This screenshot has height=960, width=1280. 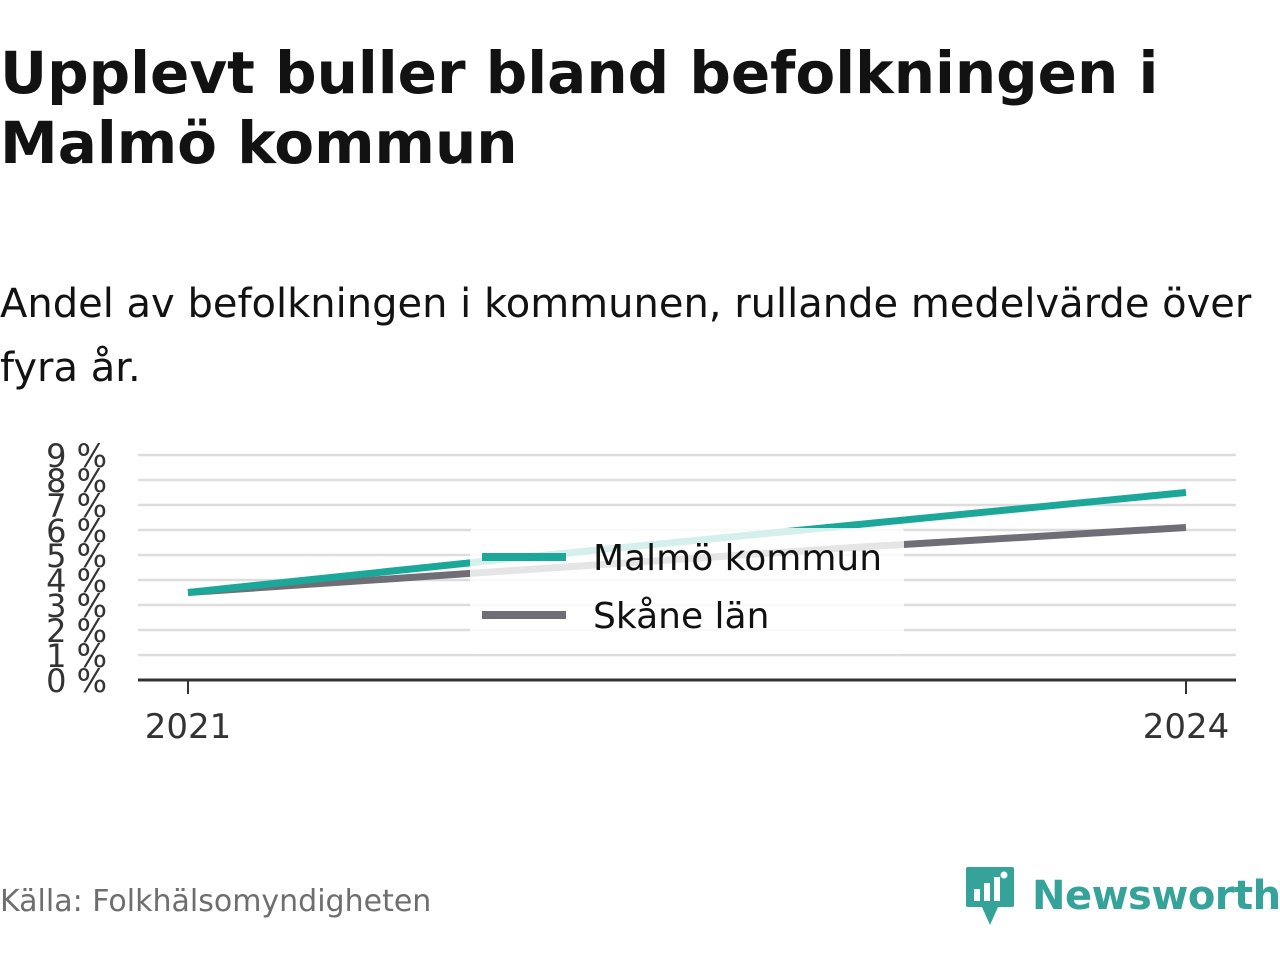 I want to click on legend: Malmö kommun Skåne län, so click(x=687, y=591).